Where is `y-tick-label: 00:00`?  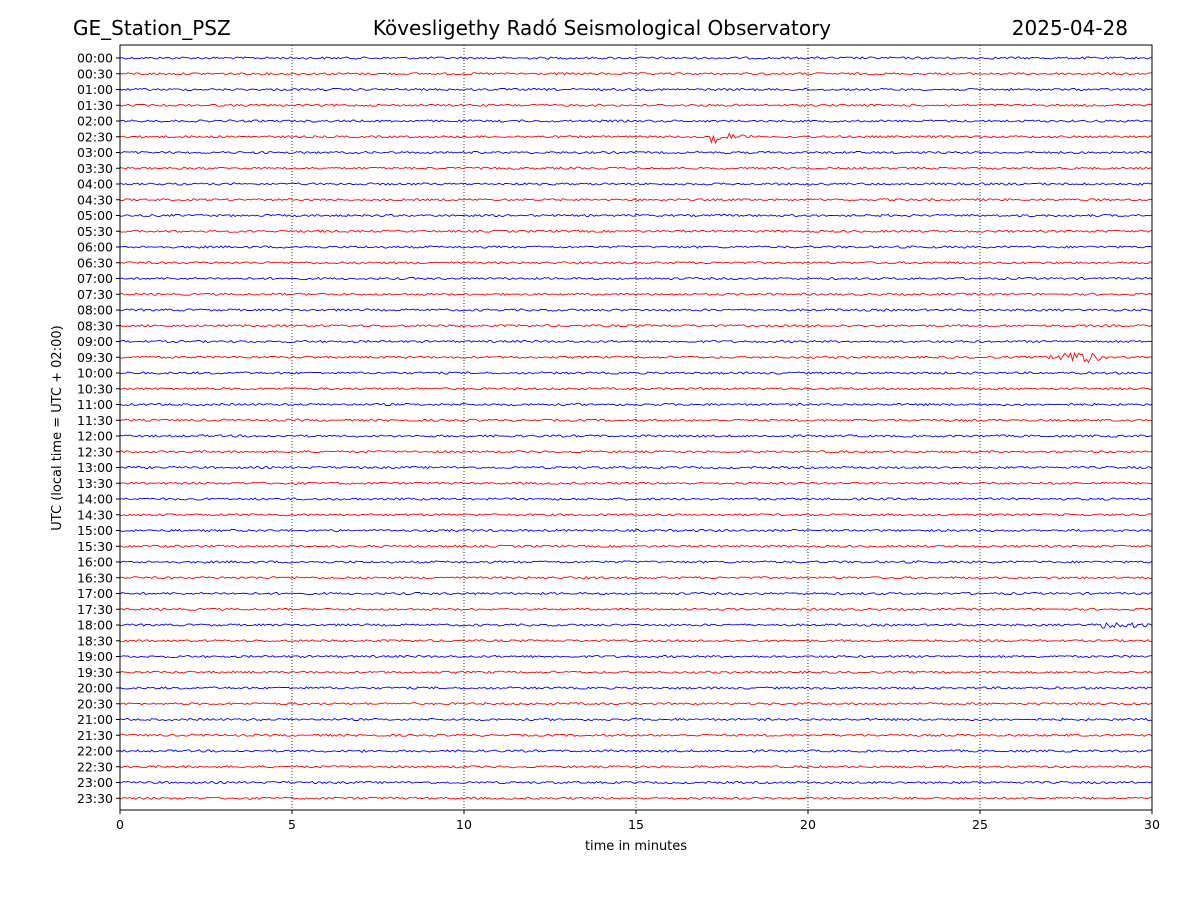 y-tick-label: 00:00 is located at coordinates (95, 58).